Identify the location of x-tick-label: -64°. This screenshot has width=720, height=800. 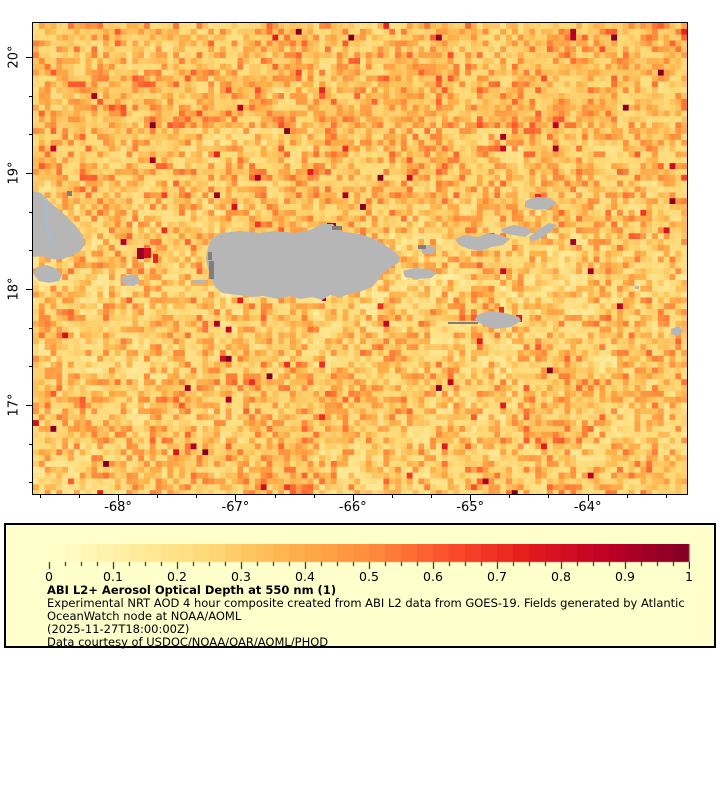
(587, 507).